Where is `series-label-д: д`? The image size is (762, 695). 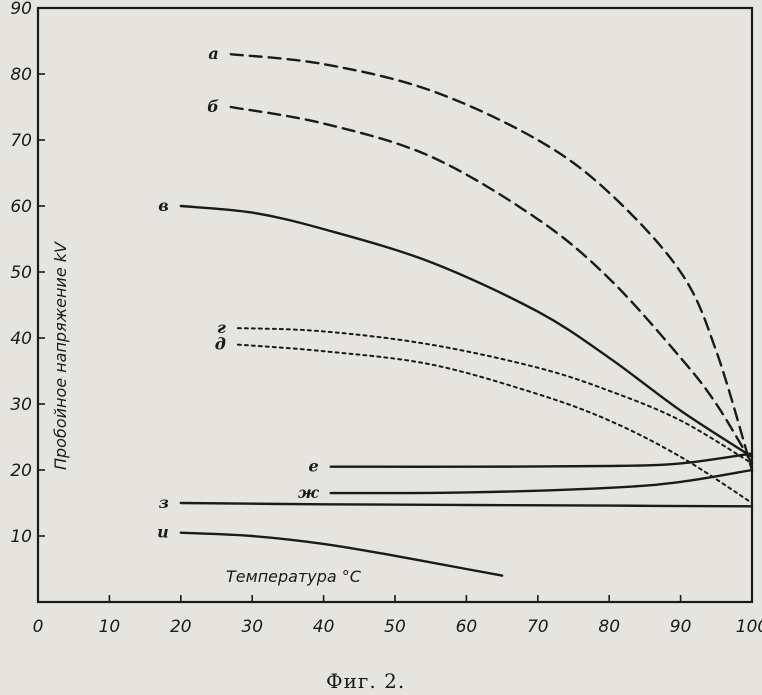 series-label-д: д is located at coordinates (220, 344).